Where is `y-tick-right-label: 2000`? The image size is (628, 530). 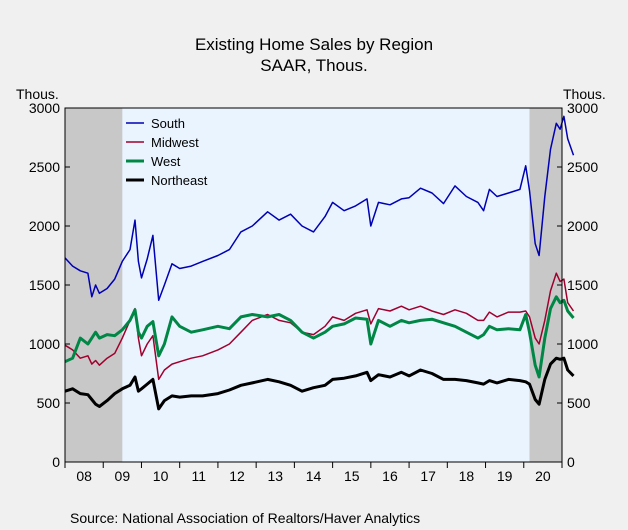 y-tick-right-label: 2000 is located at coordinates (582, 226).